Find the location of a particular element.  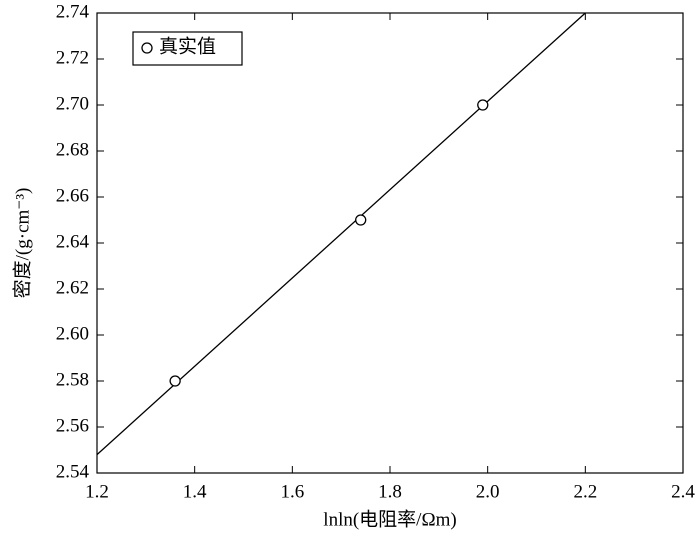

y-tick-label: 2.56 is located at coordinates (72, 425).